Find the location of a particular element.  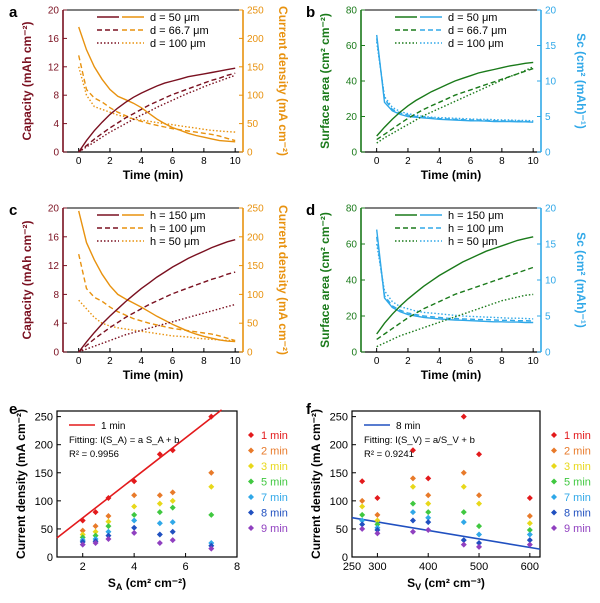

legend-label: 3 min is located at coordinates (577, 467).